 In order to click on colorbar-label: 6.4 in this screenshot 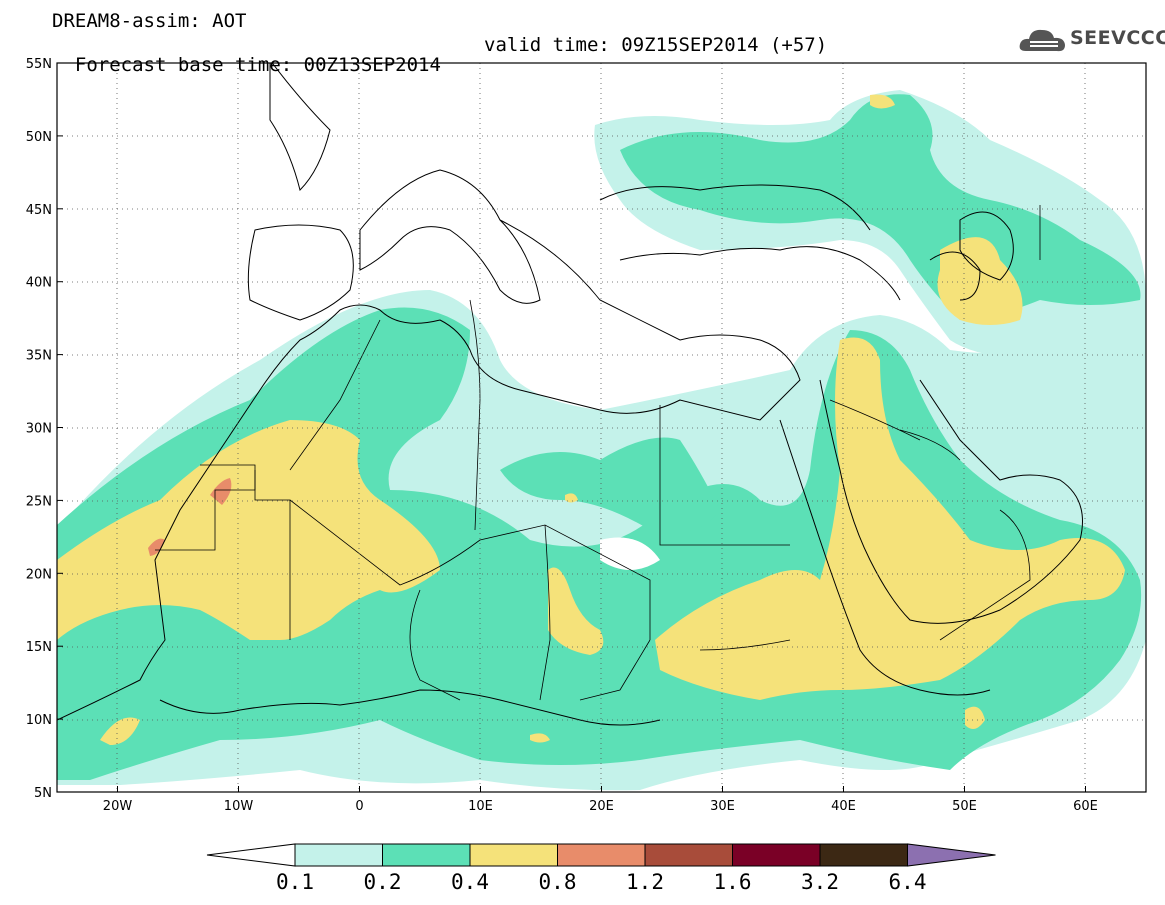, I will do `click(907, 882)`.